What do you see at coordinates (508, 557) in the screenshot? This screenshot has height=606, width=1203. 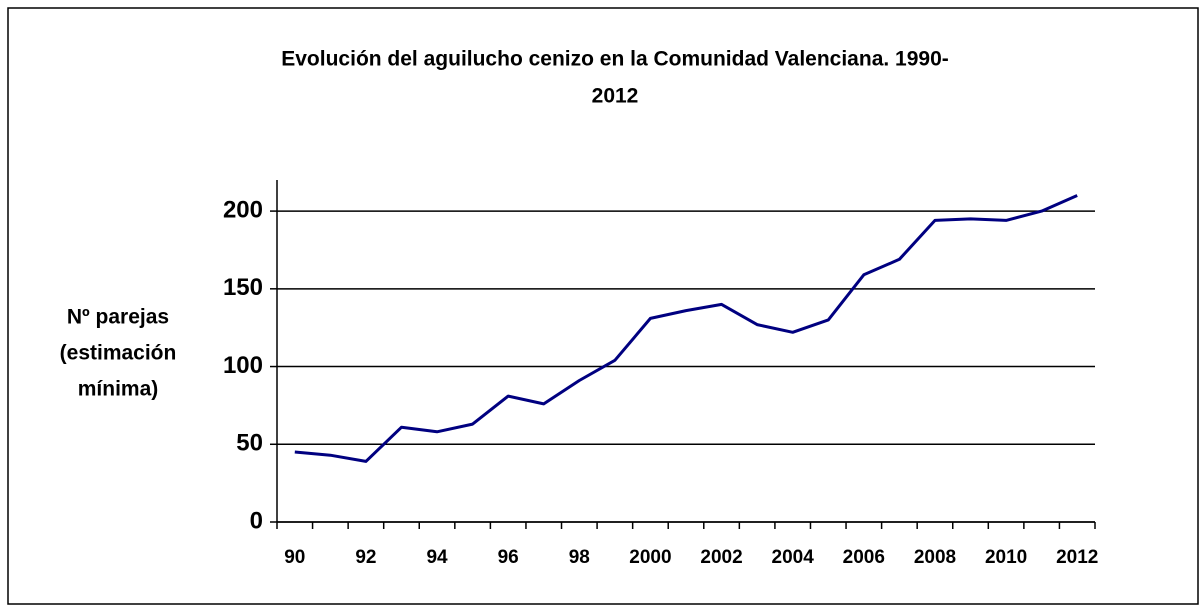 I see `x-tick-label: 96` at bounding box center [508, 557].